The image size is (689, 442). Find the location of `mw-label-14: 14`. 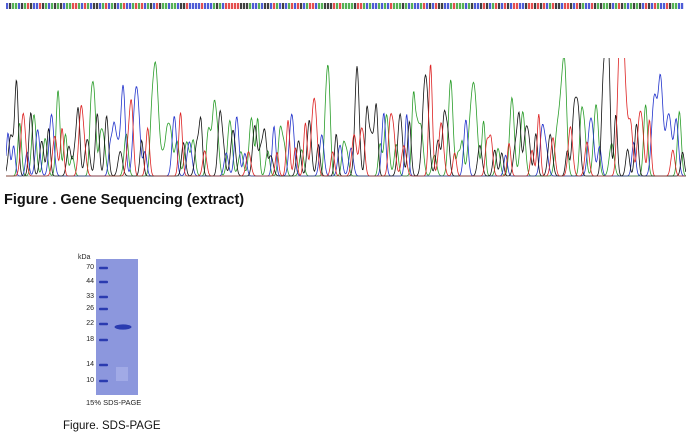

mw-label-14: 14 is located at coordinates (90, 364).